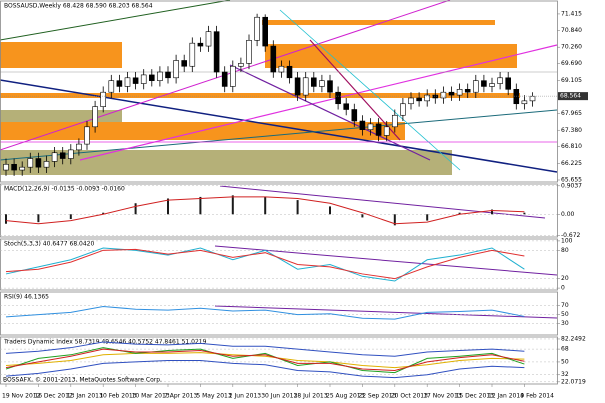 The width and height of the screenshot is (605, 403). What do you see at coordinates (245, 396) in the screenshot?
I see `x-tick-label: 2 Jun 2013` at bounding box center [245, 396].